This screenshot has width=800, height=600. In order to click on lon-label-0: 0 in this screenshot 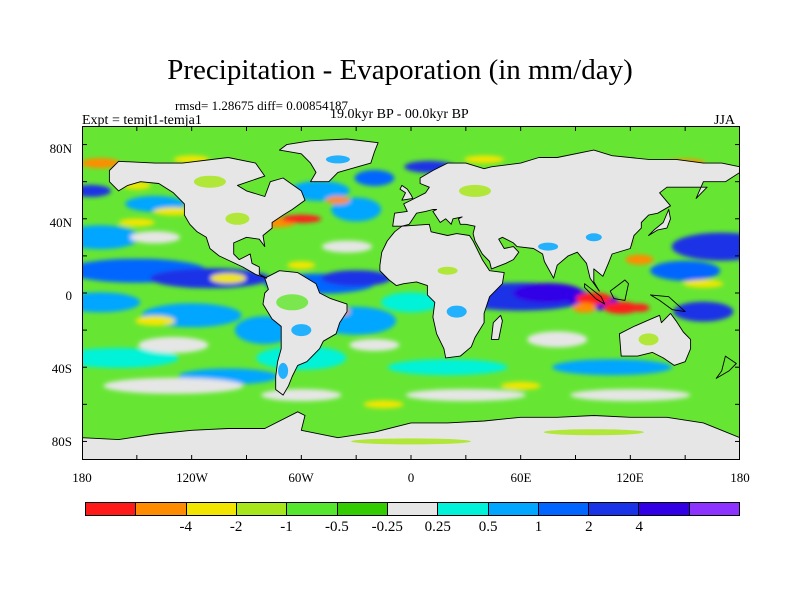, I will do `click(411, 477)`.